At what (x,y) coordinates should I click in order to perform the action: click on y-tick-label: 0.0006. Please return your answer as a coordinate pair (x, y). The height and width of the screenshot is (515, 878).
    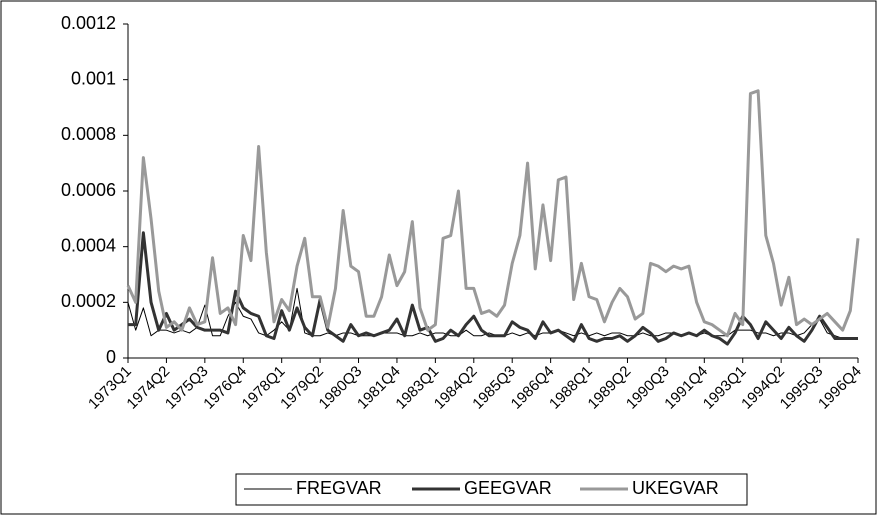
    Looking at the image, I should click on (88, 190).